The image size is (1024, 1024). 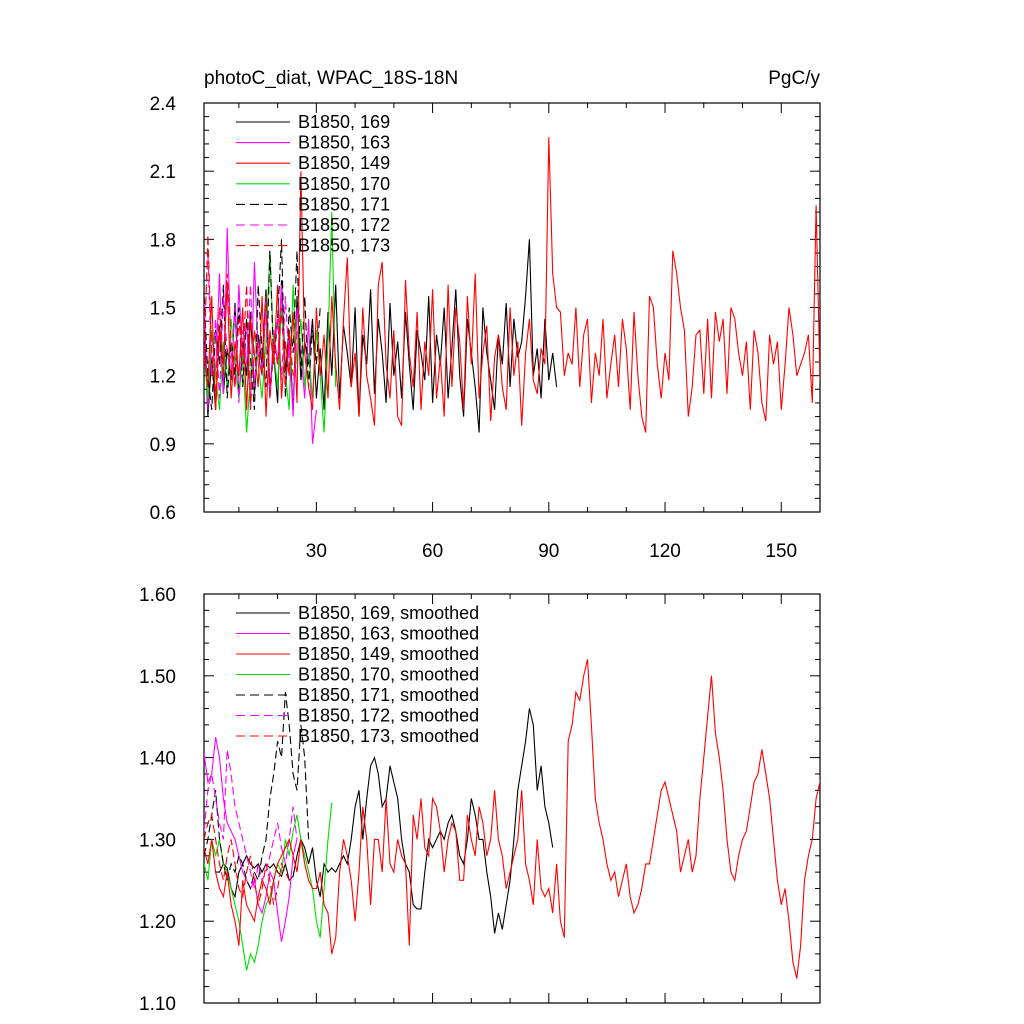 What do you see at coordinates (388, 634) in the screenshot?
I see `legend-label: B1850, 163, smoothed` at bounding box center [388, 634].